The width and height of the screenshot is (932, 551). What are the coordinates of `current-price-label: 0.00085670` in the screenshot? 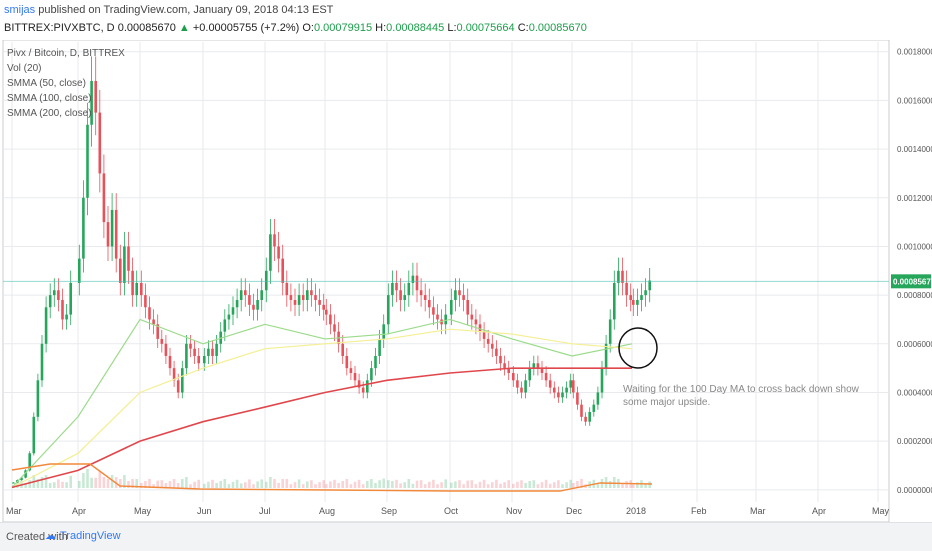 It's located at (912, 281).